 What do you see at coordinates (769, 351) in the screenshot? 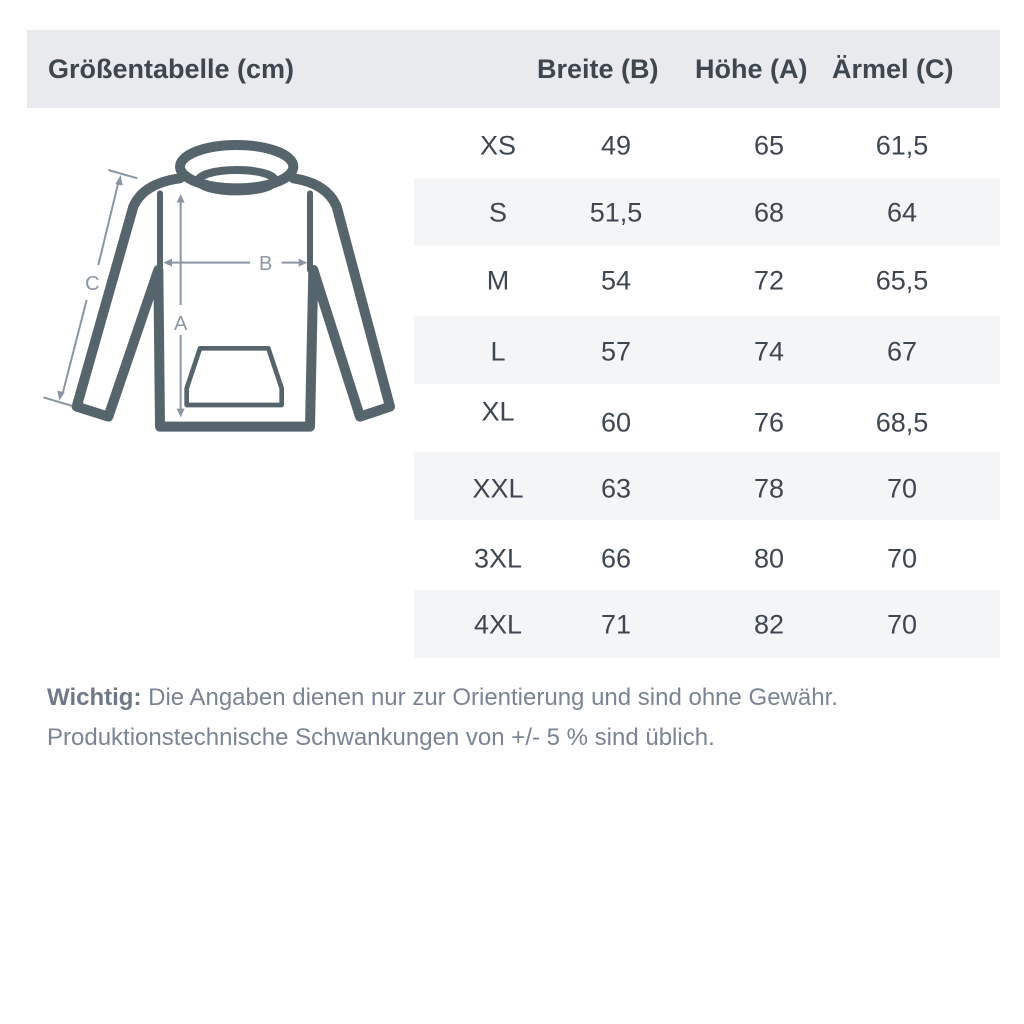
I see `cell-hoehe: 74` at bounding box center [769, 351].